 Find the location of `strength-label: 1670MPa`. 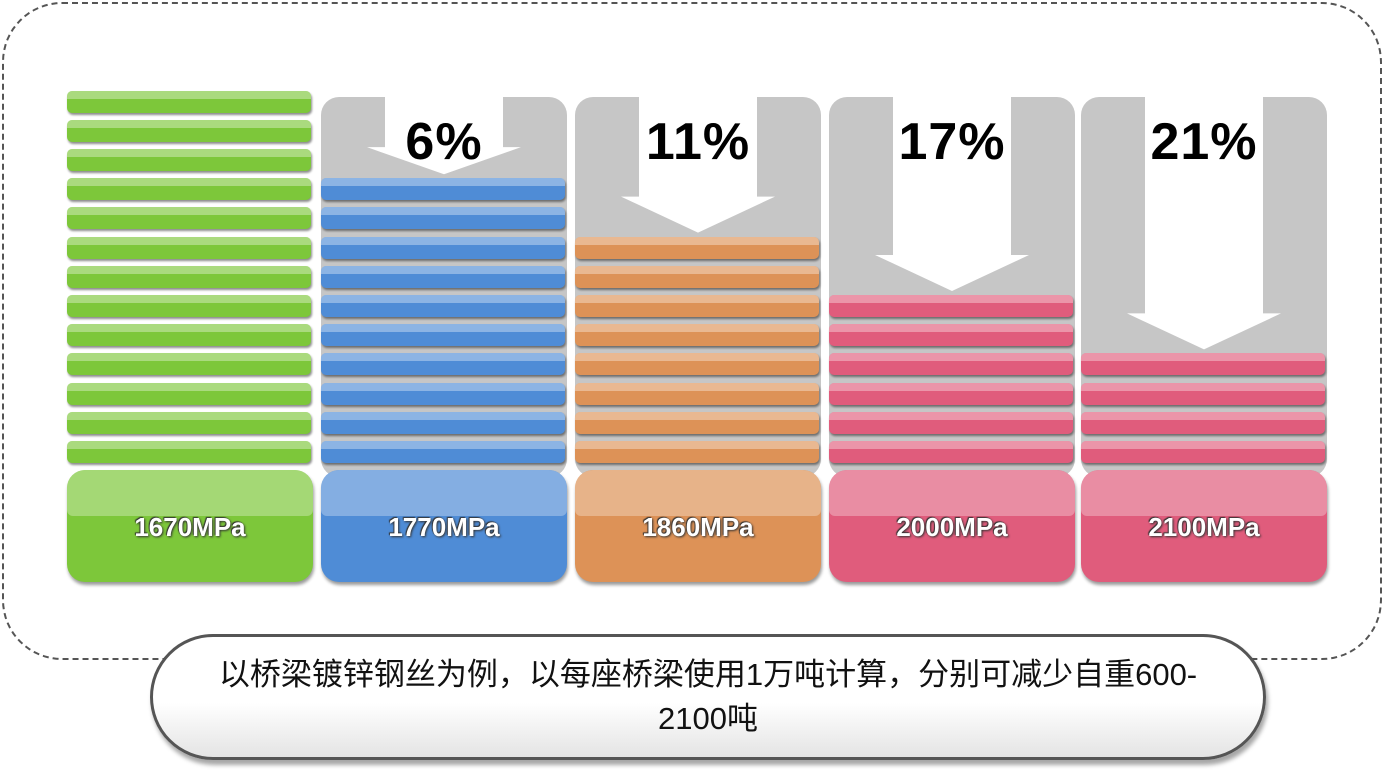

strength-label: 1670MPa is located at coordinates (190, 527).